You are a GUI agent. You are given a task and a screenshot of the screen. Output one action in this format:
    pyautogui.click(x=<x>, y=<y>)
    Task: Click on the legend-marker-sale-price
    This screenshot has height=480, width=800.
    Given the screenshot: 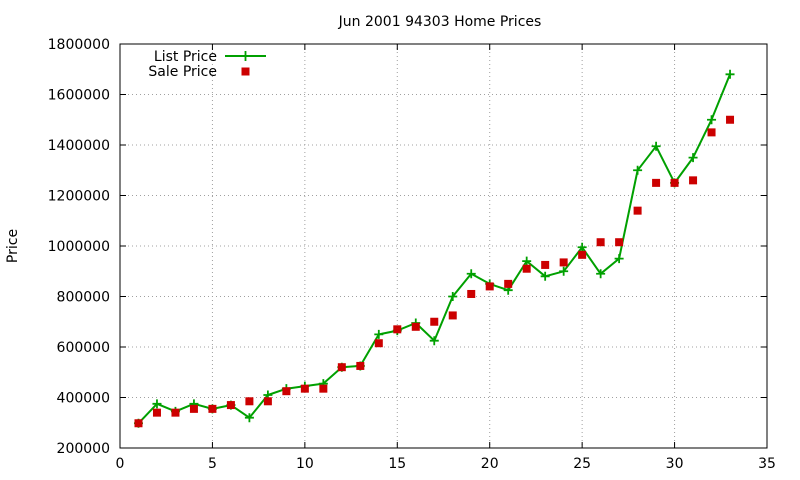 What is the action you would take?
    pyautogui.click(x=245, y=71)
    